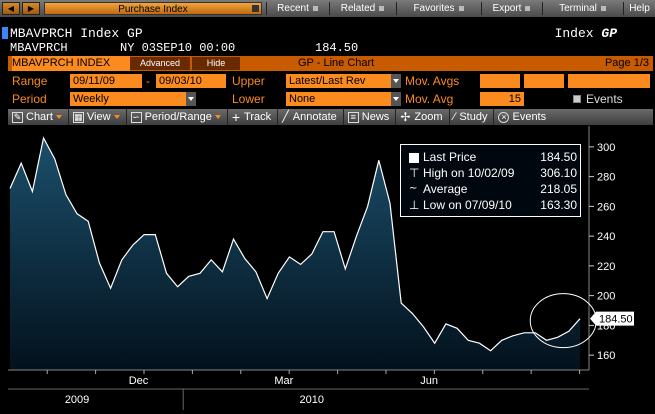 The width and height of the screenshot is (655, 414). What do you see at coordinates (606, 356) in the screenshot?
I see `y-tick-label: 160` at bounding box center [606, 356].